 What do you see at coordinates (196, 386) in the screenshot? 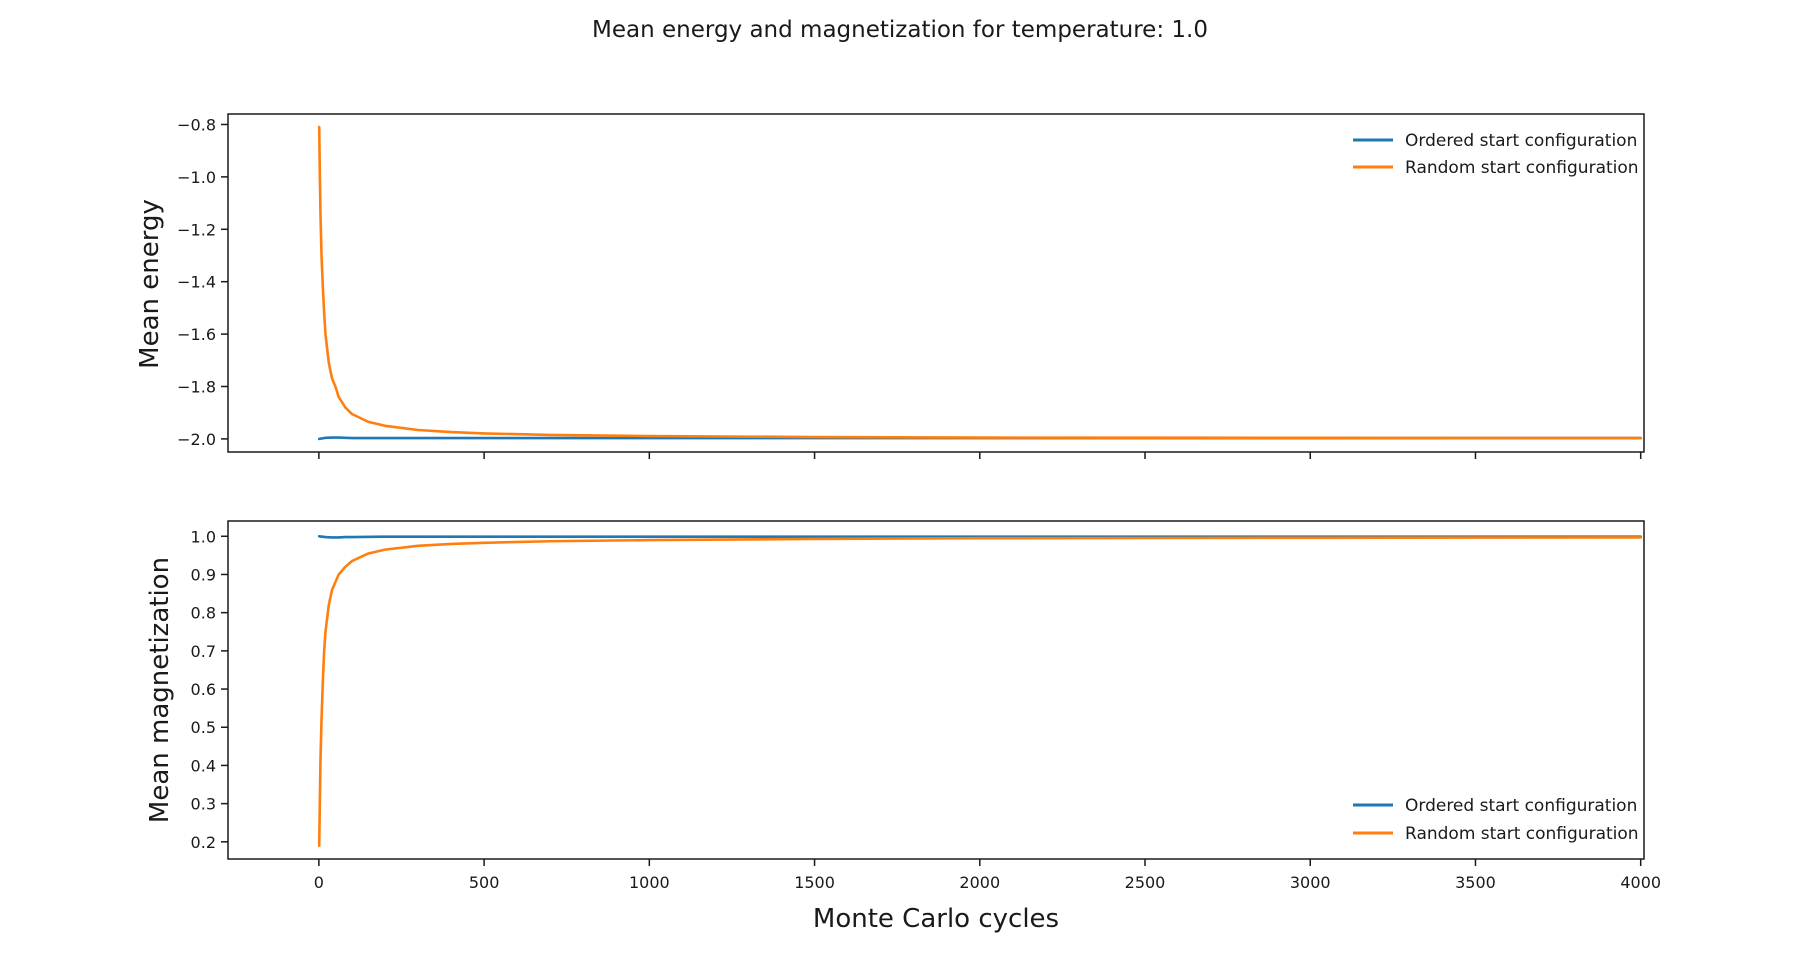
I see `energy-ytick-label: −1.8` at bounding box center [196, 386].